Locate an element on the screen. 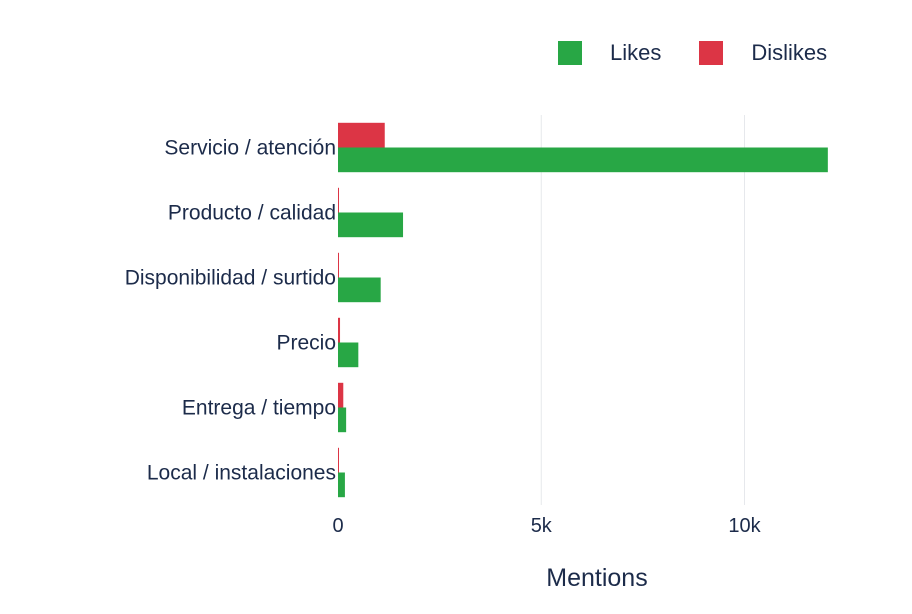  legend-item-likes: Likes is located at coordinates (609, 53).